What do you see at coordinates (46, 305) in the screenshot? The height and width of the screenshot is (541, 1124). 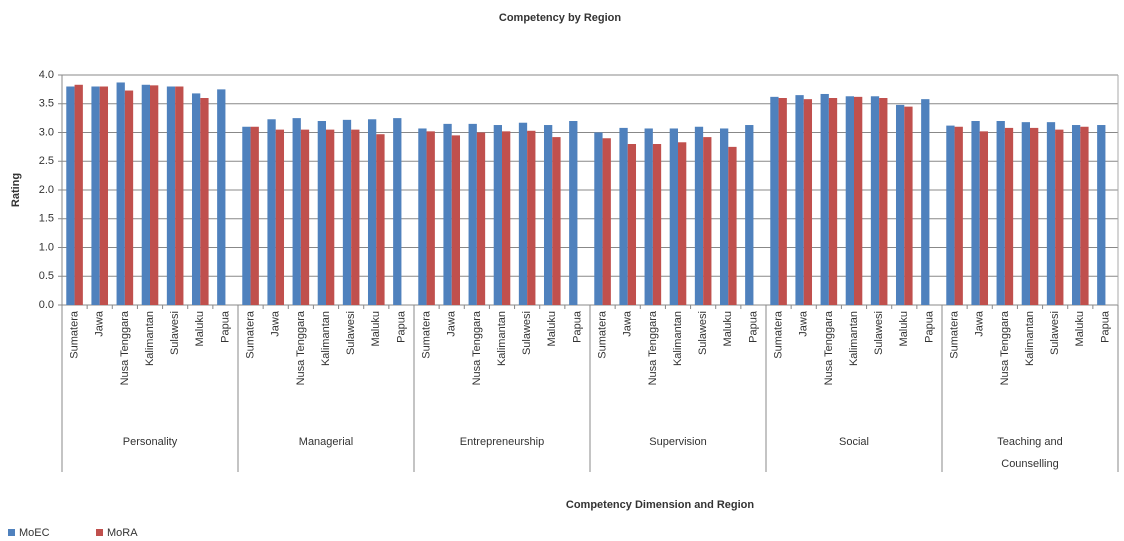 I see `y-tick-label: 0.0` at bounding box center [46, 305].